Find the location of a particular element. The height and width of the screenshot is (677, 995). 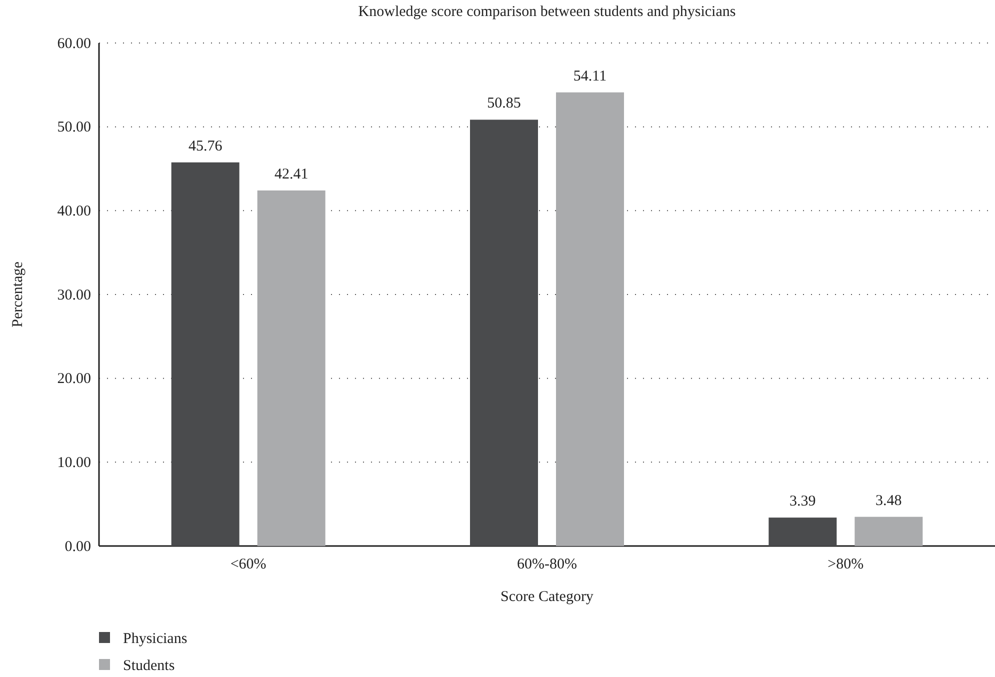

y-tick-label: 60.00 is located at coordinates (74, 44).